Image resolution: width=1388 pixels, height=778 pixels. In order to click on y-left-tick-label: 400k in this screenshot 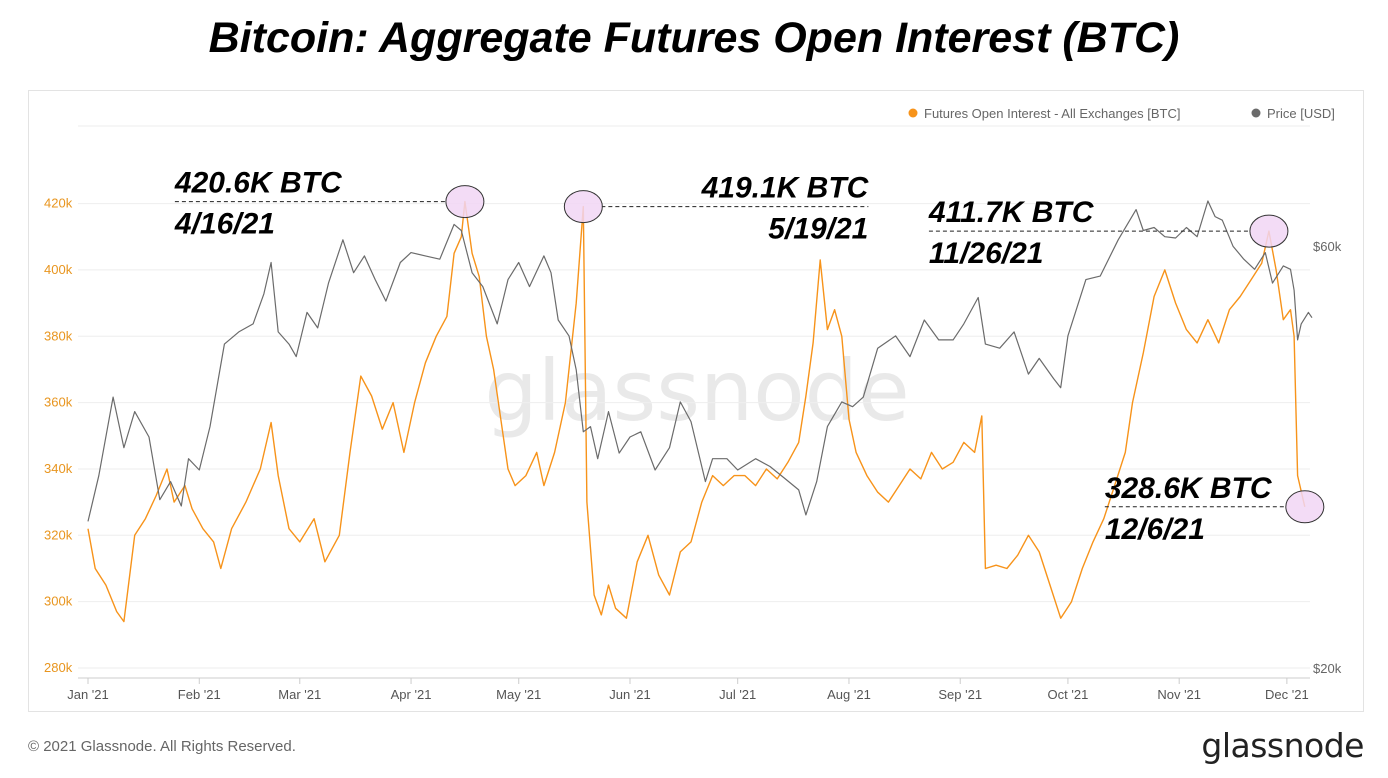, I will do `click(58, 269)`.